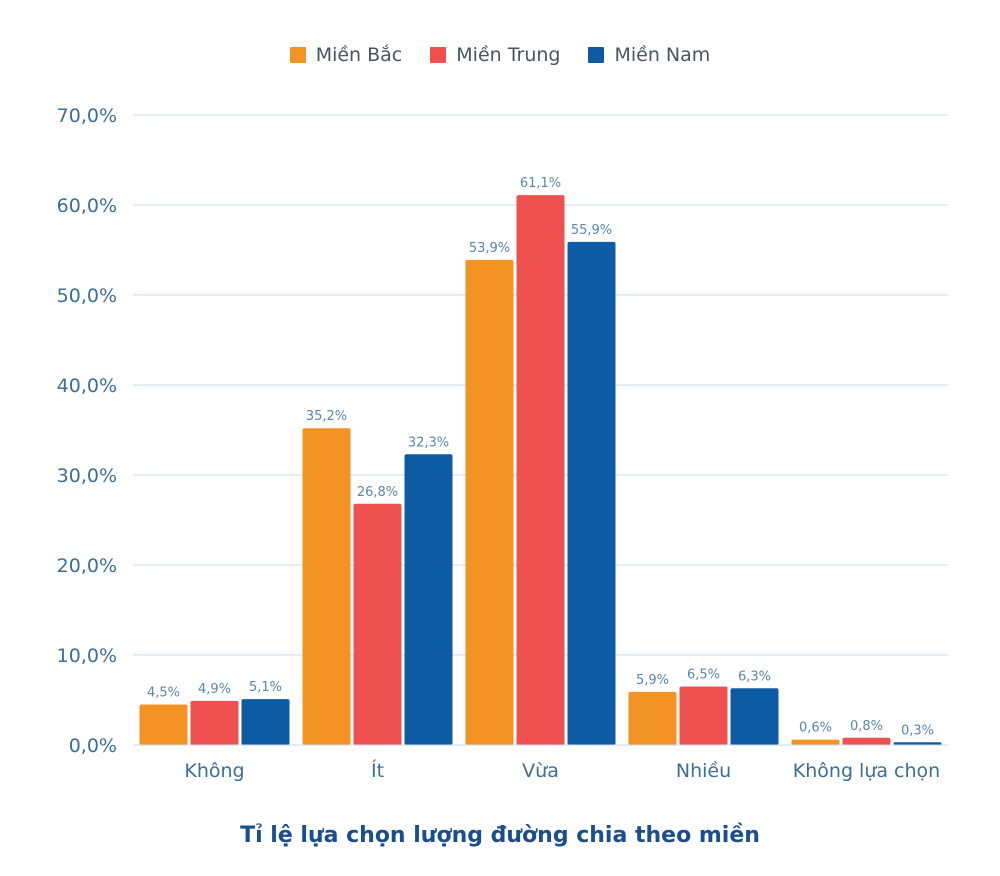  Describe the element at coordinates (815, 728) in the screenshot. I see `data-label: 0,6%` at that location.